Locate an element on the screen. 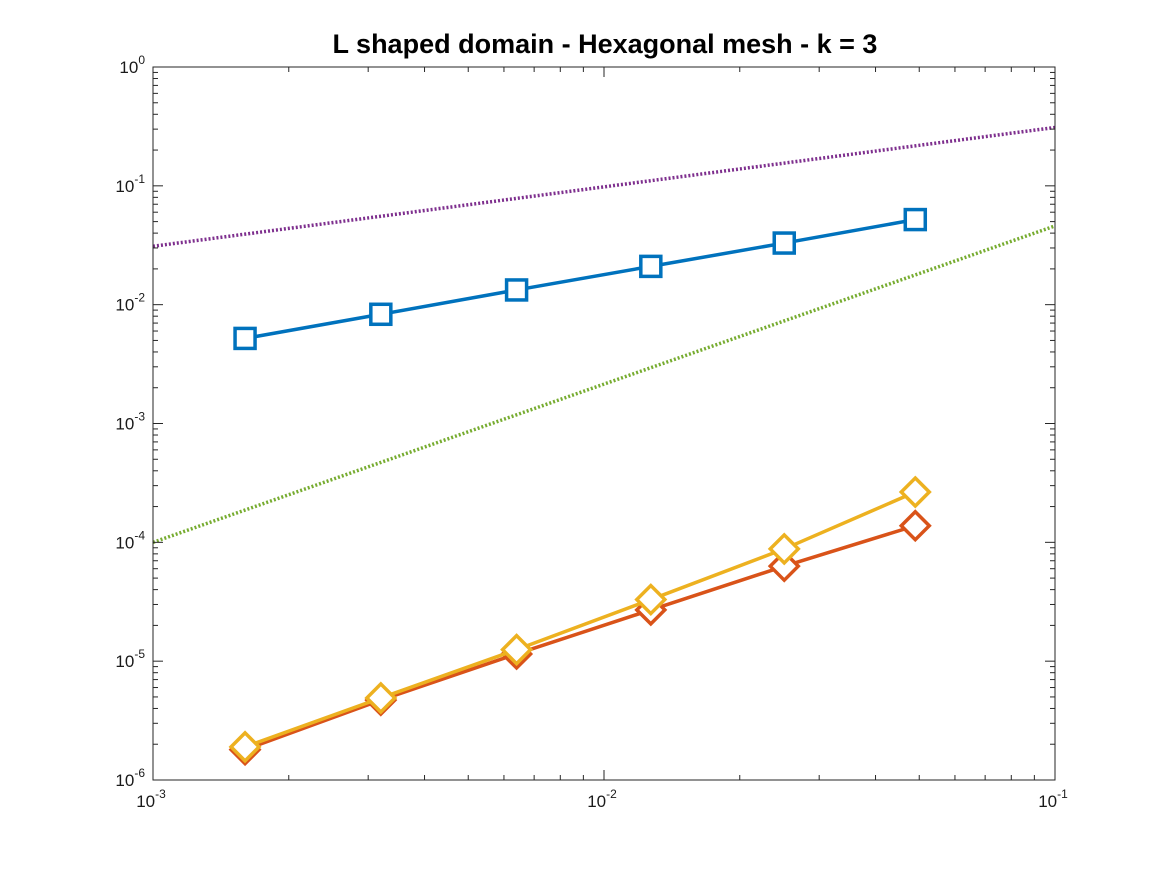 The image size is (1167, 875). chart-title: L shaped domain - Hexagonal mesh - k = 3 is located at coordinates (605, 44).